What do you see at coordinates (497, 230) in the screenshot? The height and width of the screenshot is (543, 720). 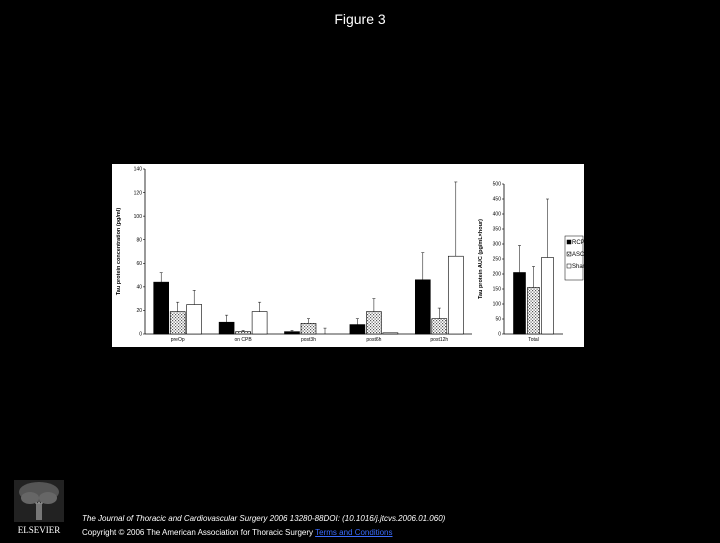 I see `y-tick-label: 350` at bounding box center [497, 230].